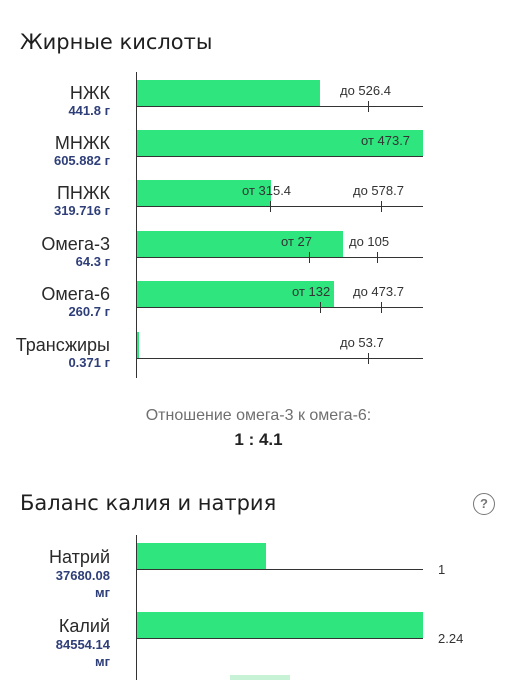 This screenshot has width=517, height=680. What do you see at coordinates (89, 93) in the screenshot?
I see `fatty-acid-name: НЖК` at bounding box center [89, 93].